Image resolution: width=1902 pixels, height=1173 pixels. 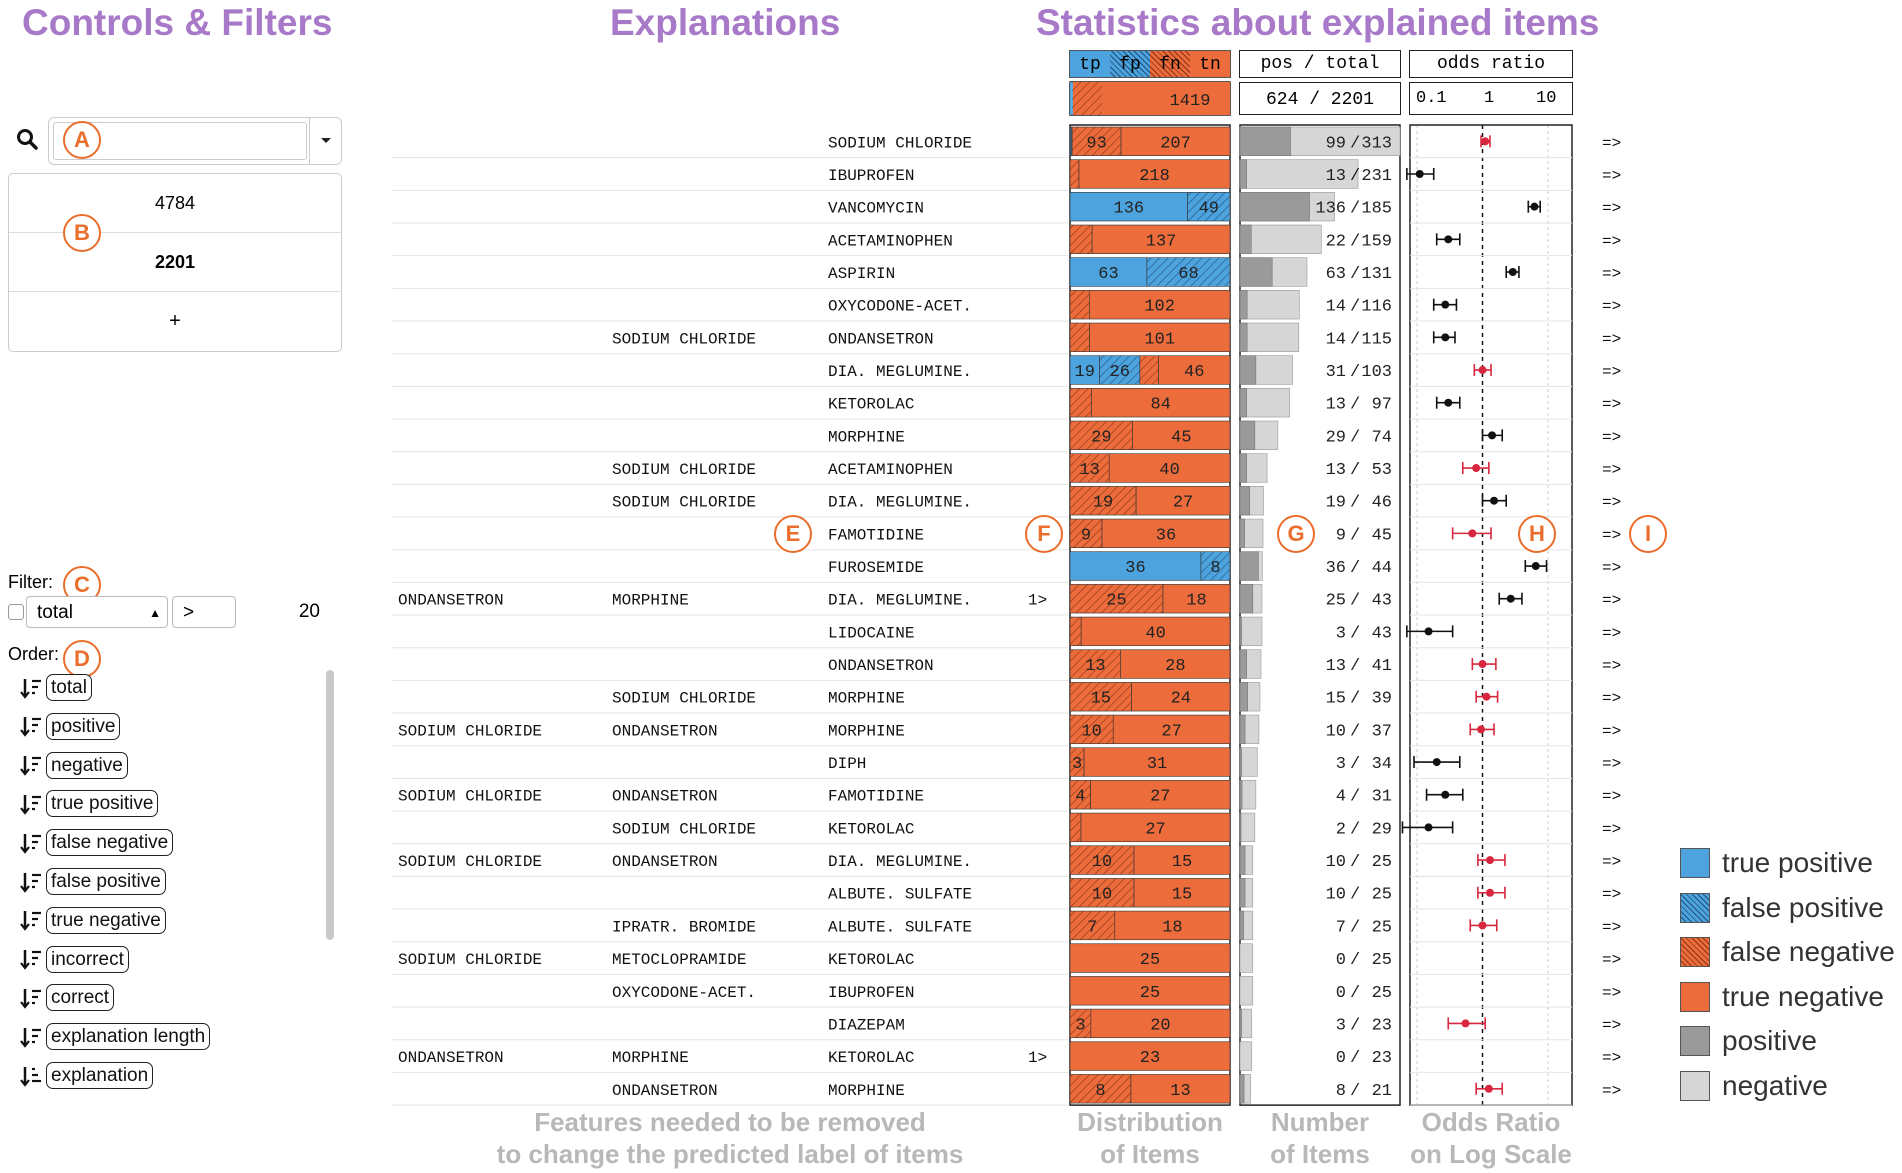 What do you see at coordinates (102, 804) in the screenshot?
I see `order-item-label: true positive` at bounding box center [102, 804].